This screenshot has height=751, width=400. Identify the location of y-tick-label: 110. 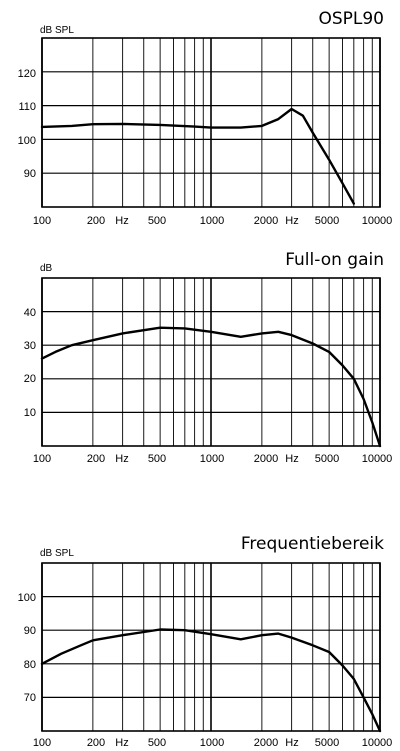
(27, 107).